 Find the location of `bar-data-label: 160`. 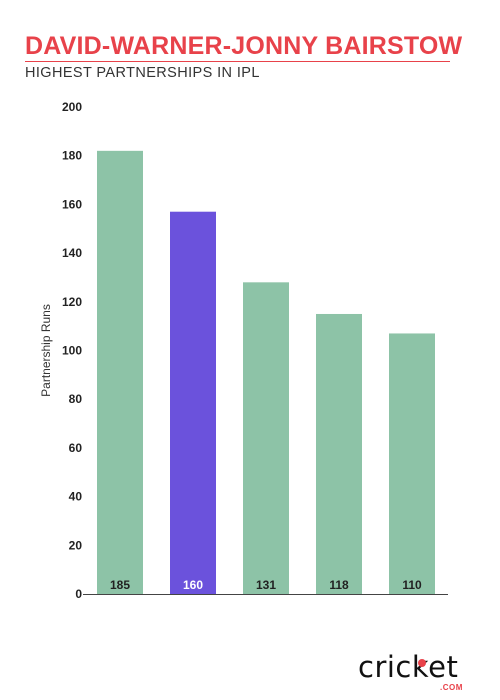

bar-data-label: 160 is located at coordinates (193, 585).